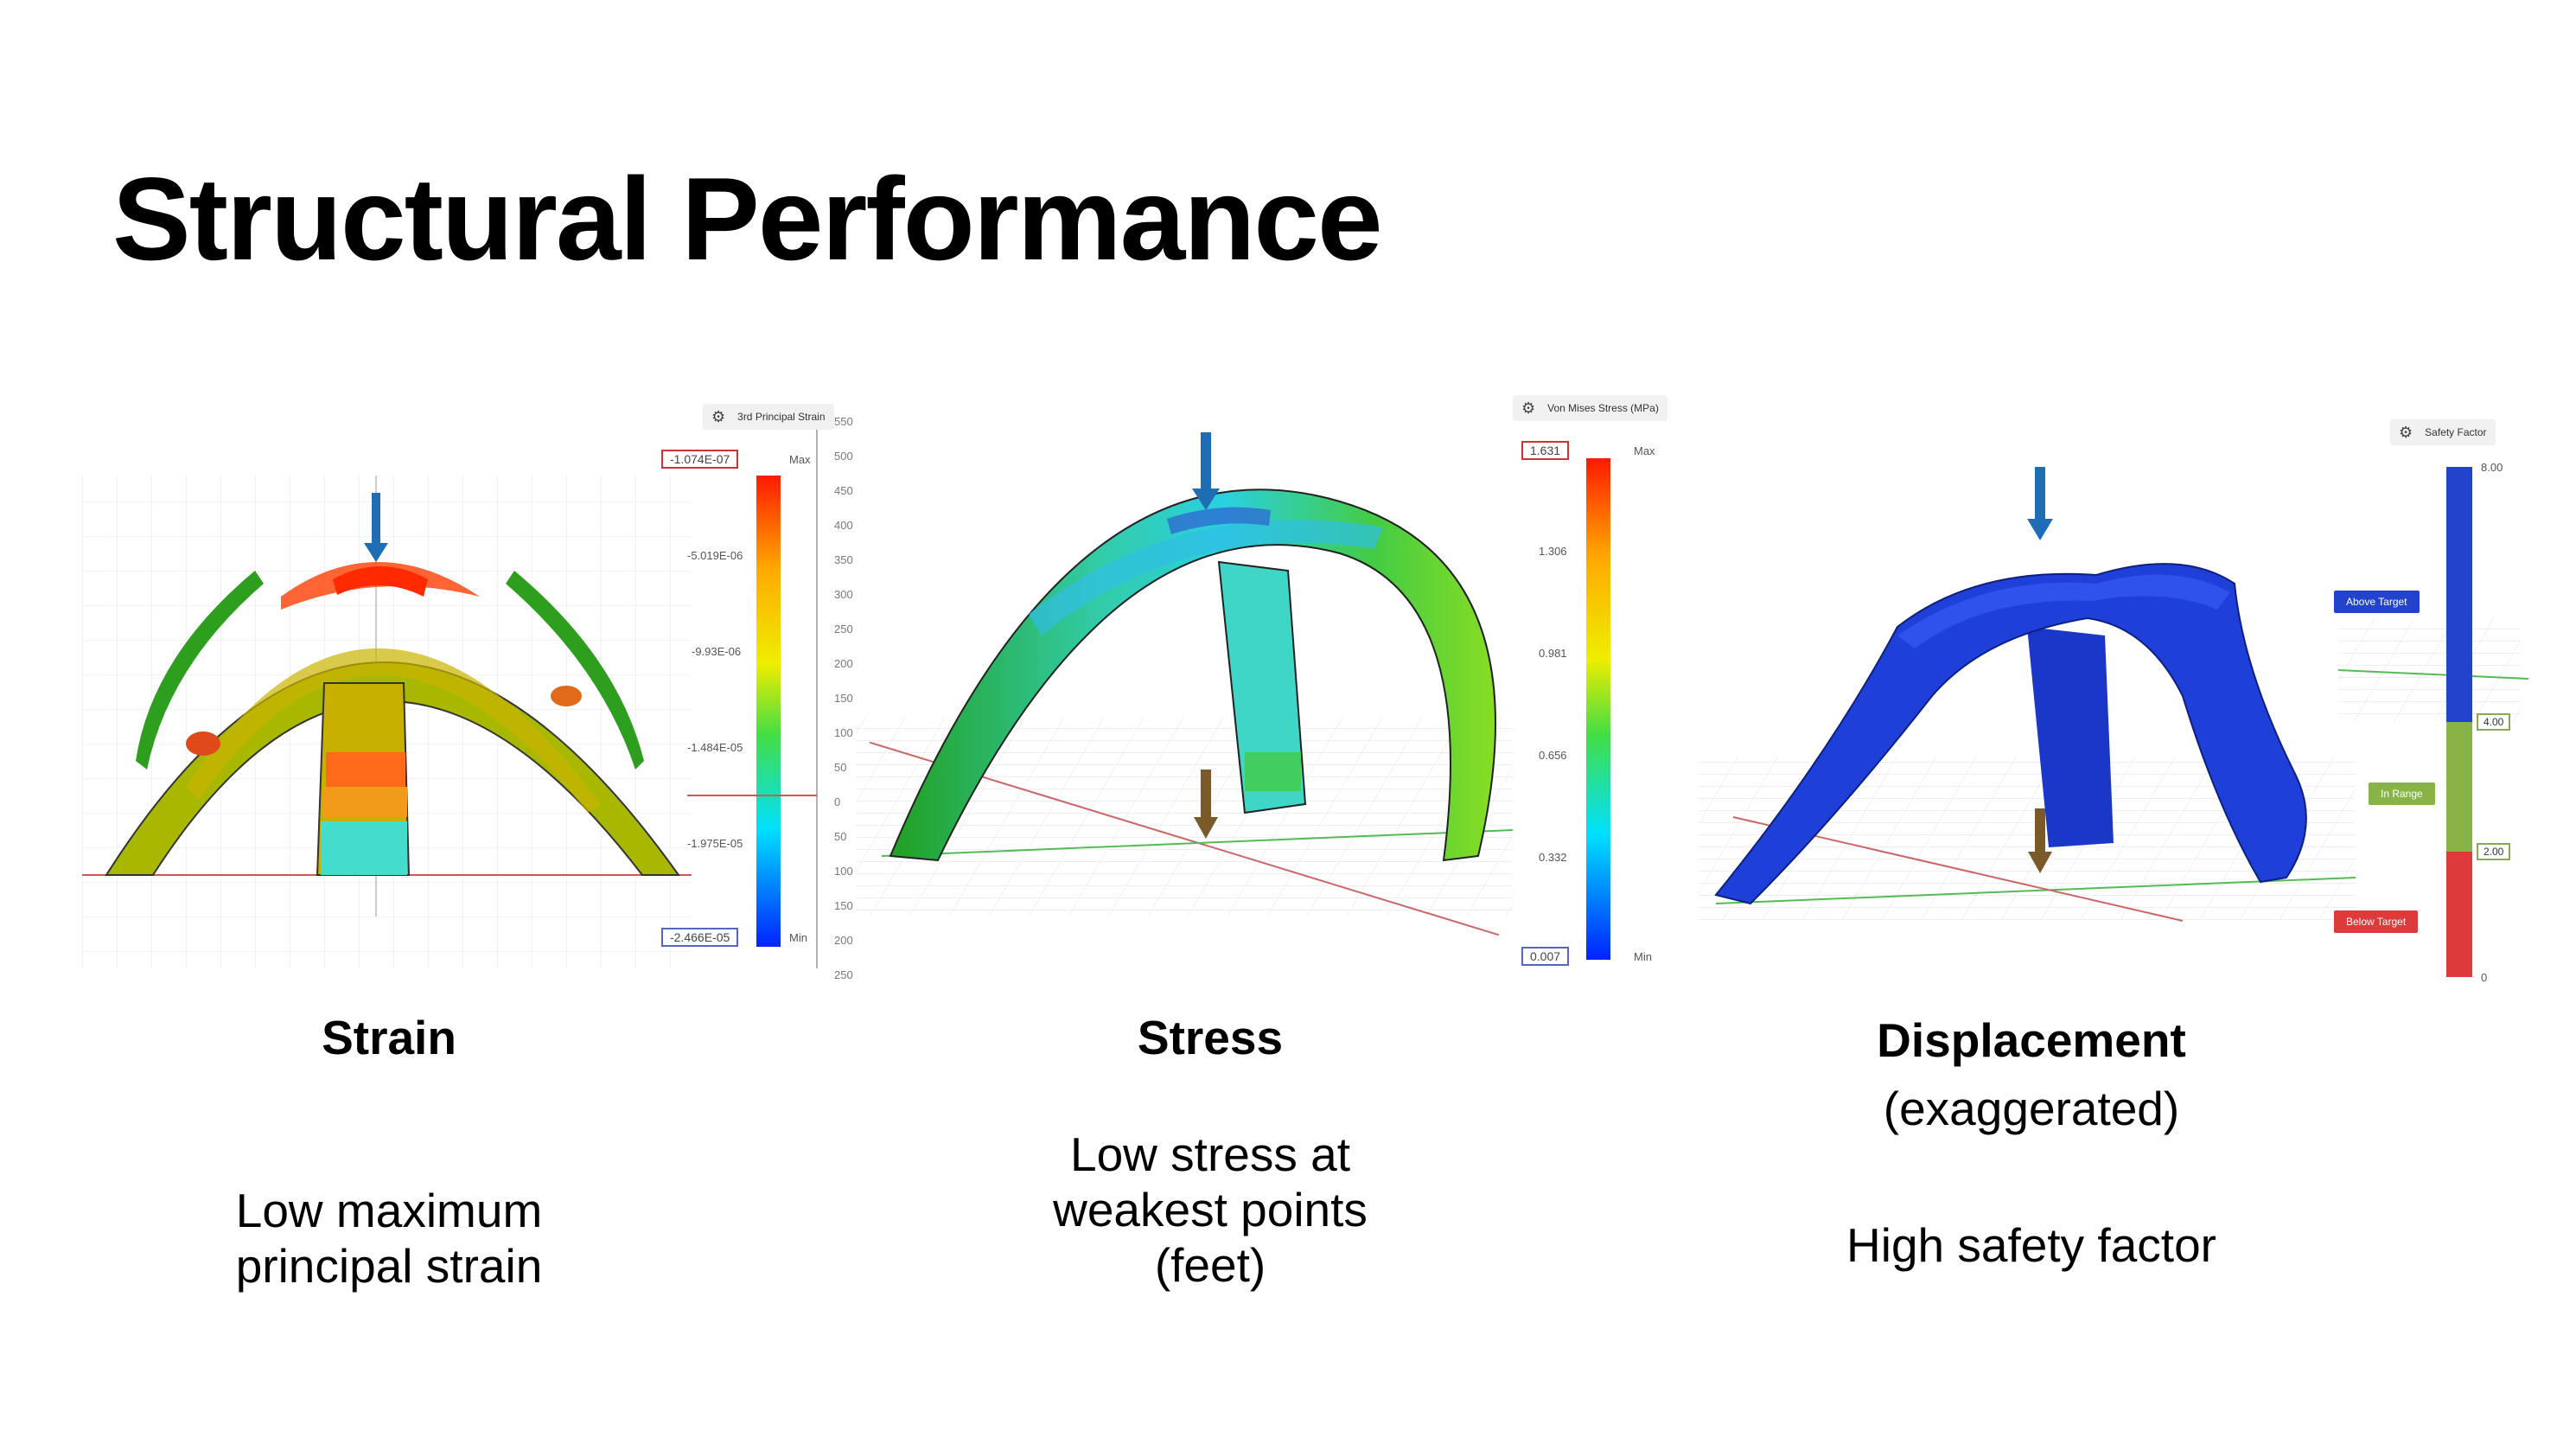  What do you see at coordinates (2456, 432) in the screenshot?
I see `safety-legend-title: Safety Factor` at bounding box center [2456, 432].